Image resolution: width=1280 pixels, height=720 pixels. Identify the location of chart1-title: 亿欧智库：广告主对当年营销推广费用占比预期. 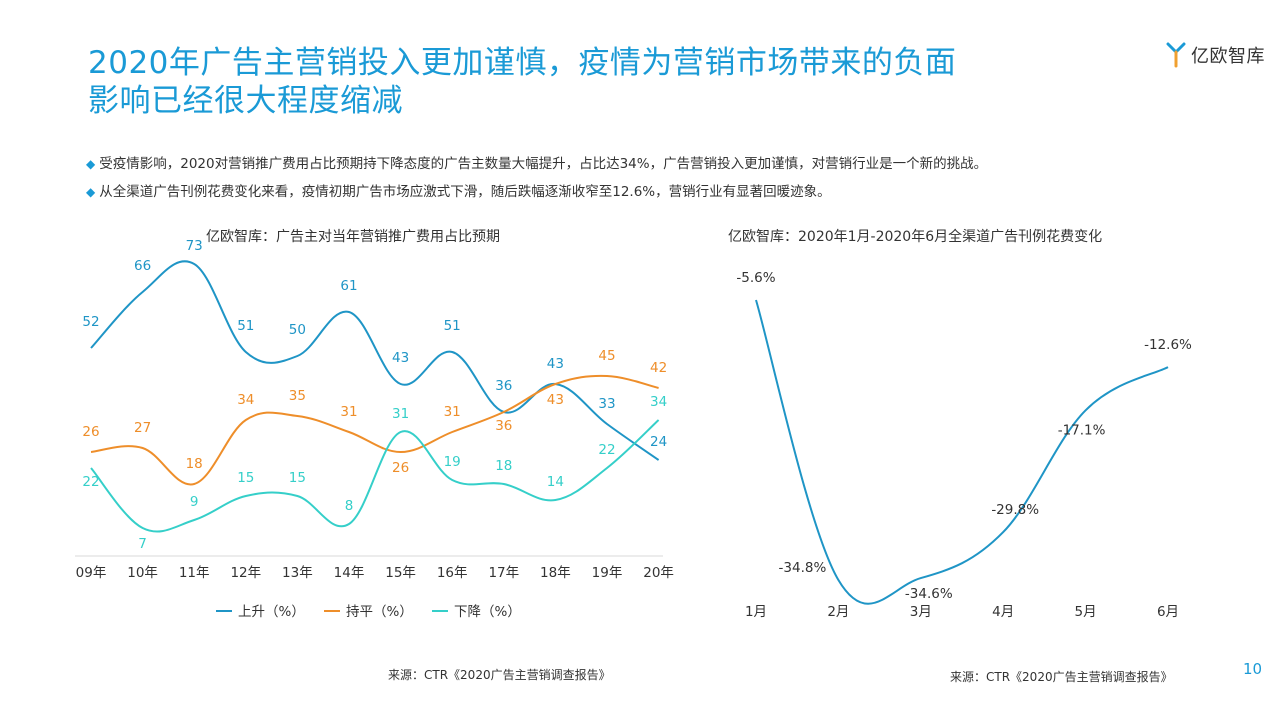
(353, 237).